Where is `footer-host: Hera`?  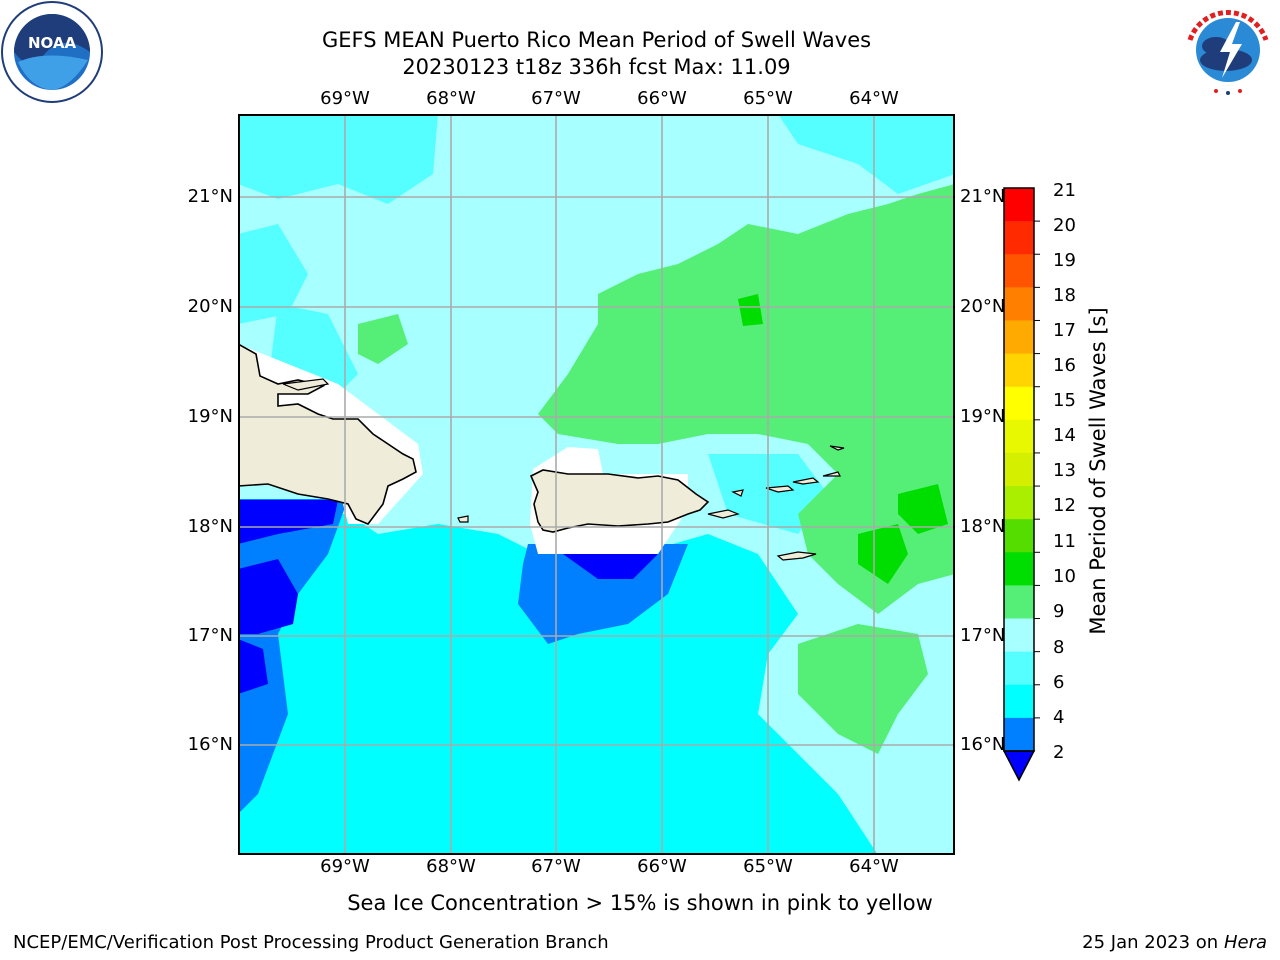 footer-host: Hera is located at coordinates (1245, 942).